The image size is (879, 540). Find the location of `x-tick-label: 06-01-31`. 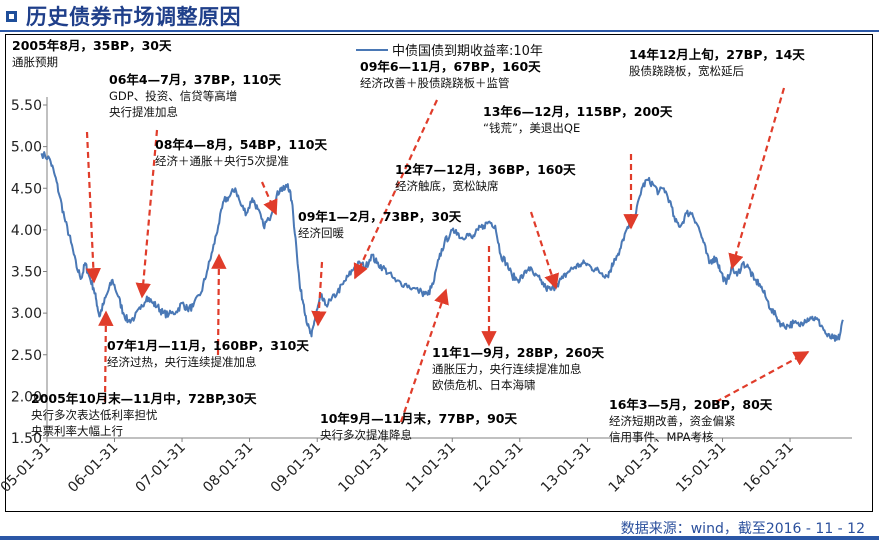

x-tick-label: 06-01-31 is located at coordinates (93, 468).